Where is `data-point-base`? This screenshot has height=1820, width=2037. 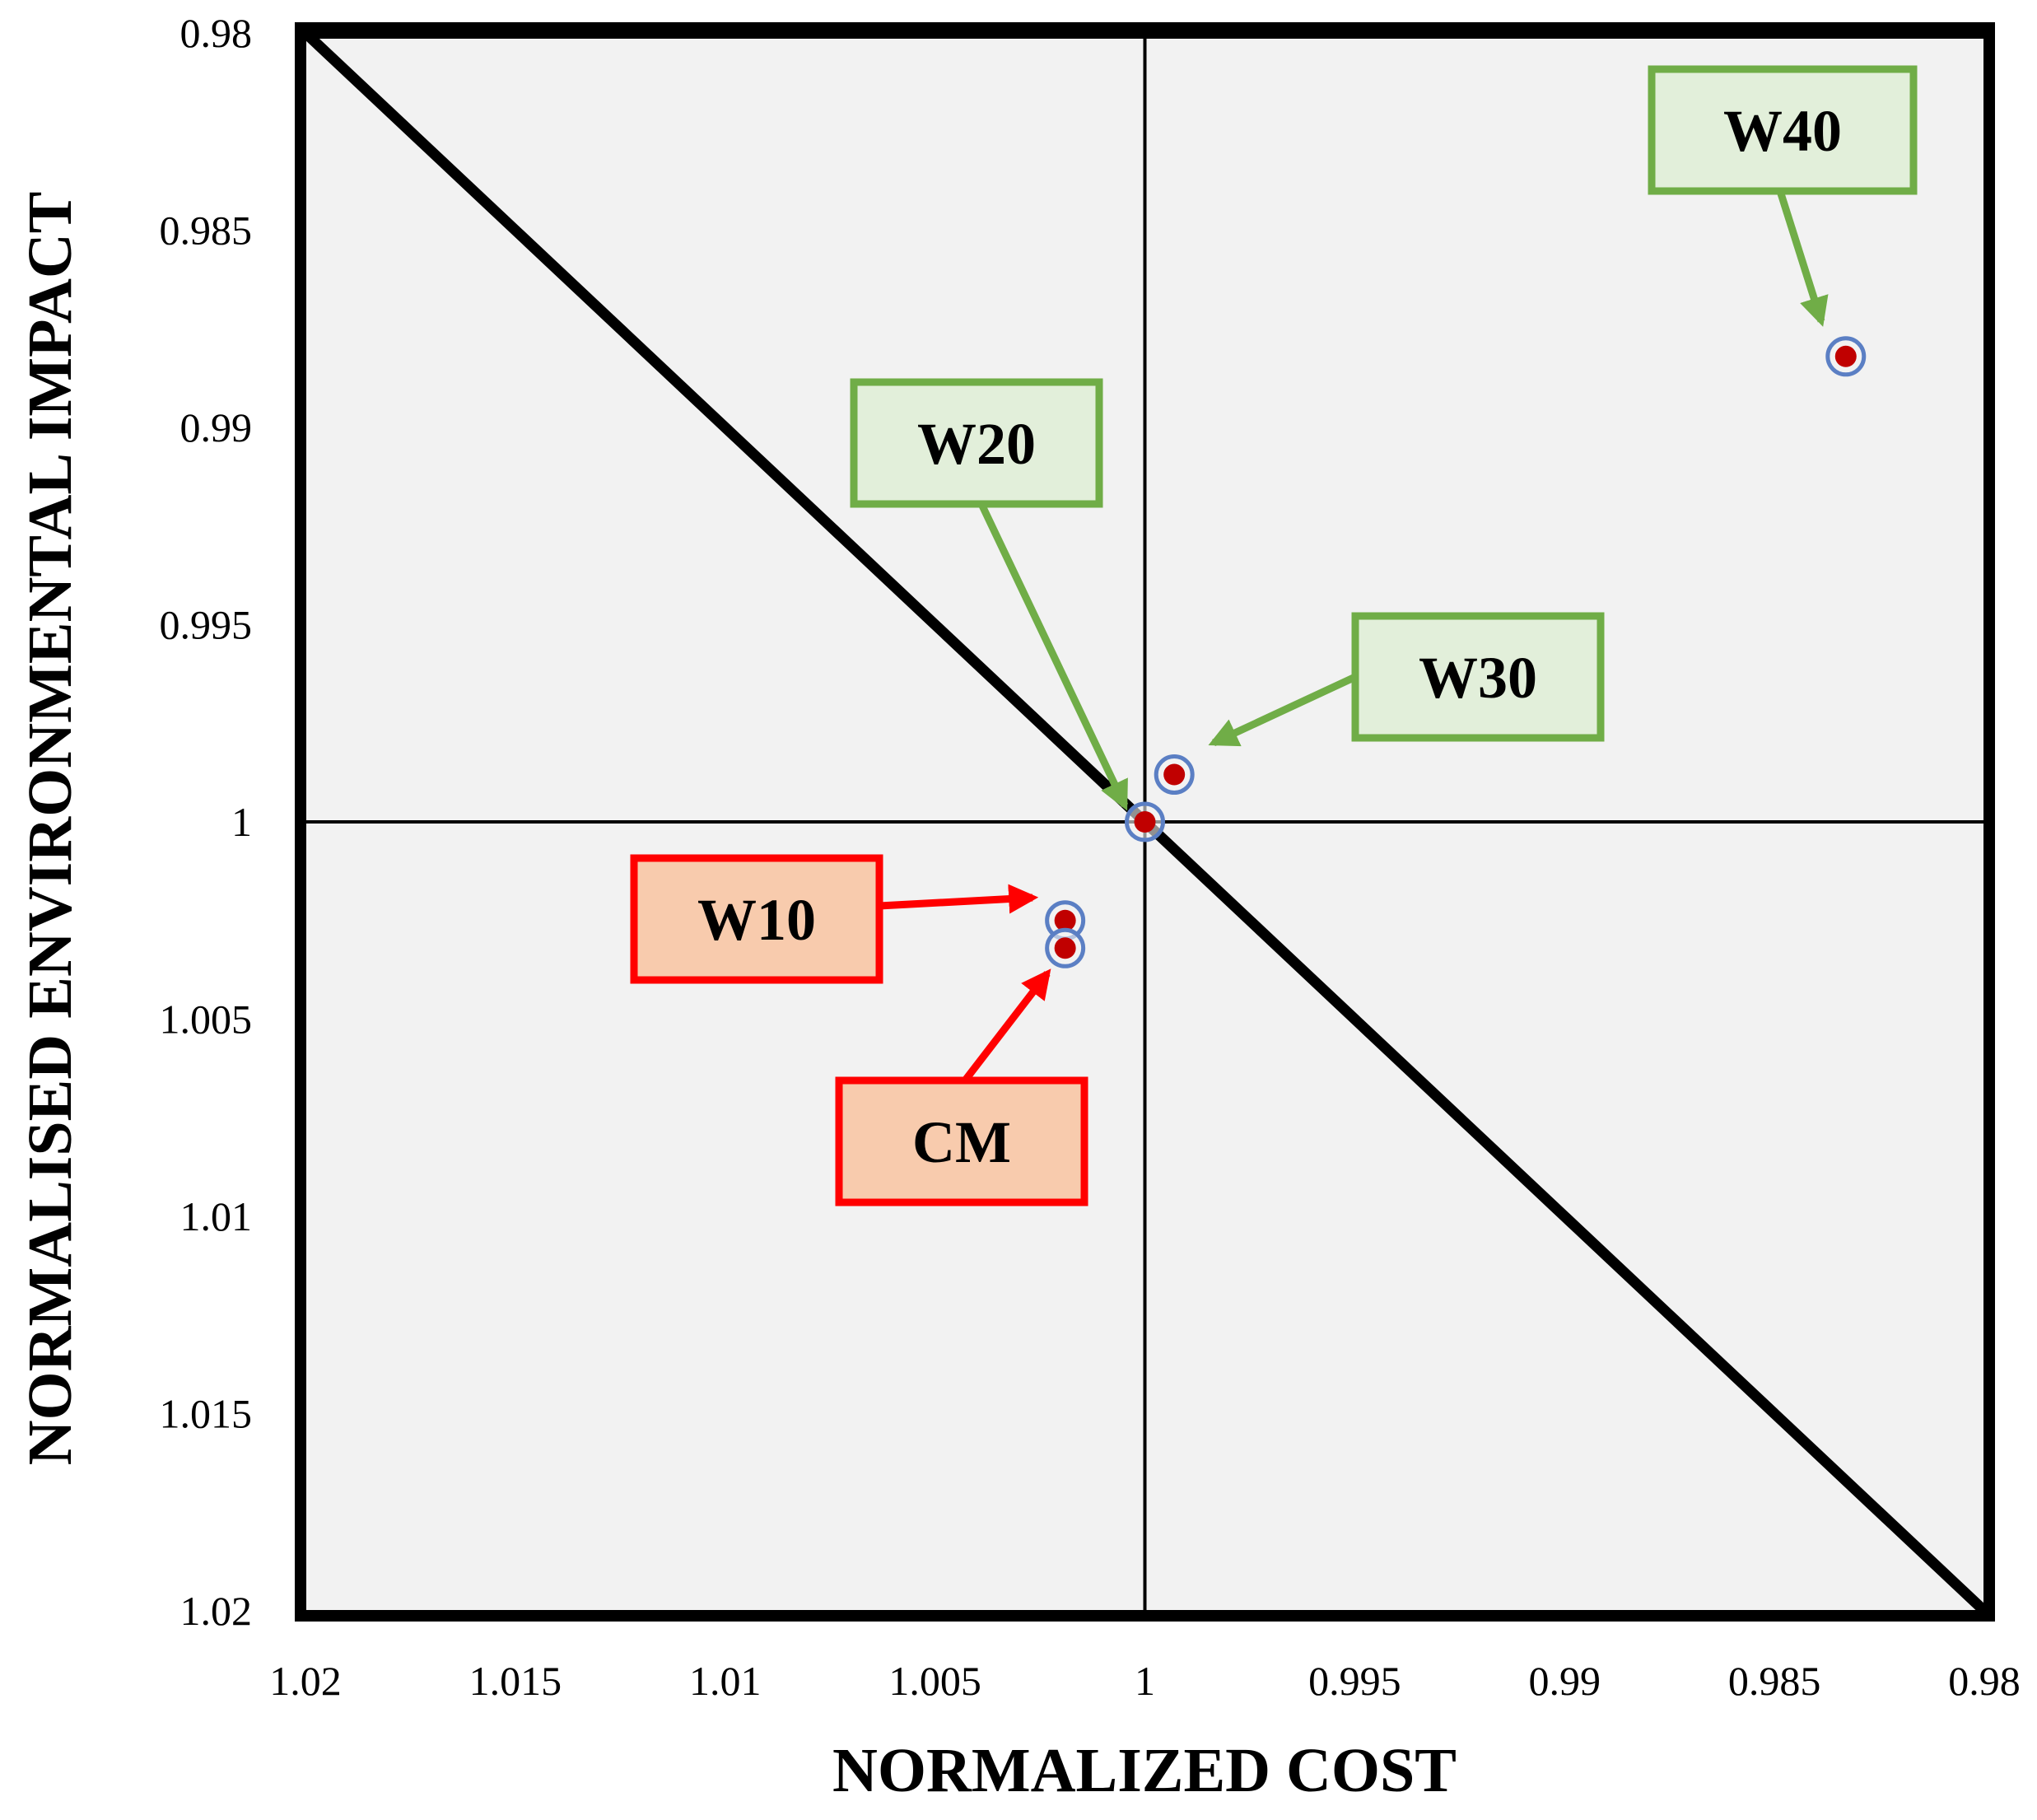 data-point-base is located at coordinates (1145, 821).